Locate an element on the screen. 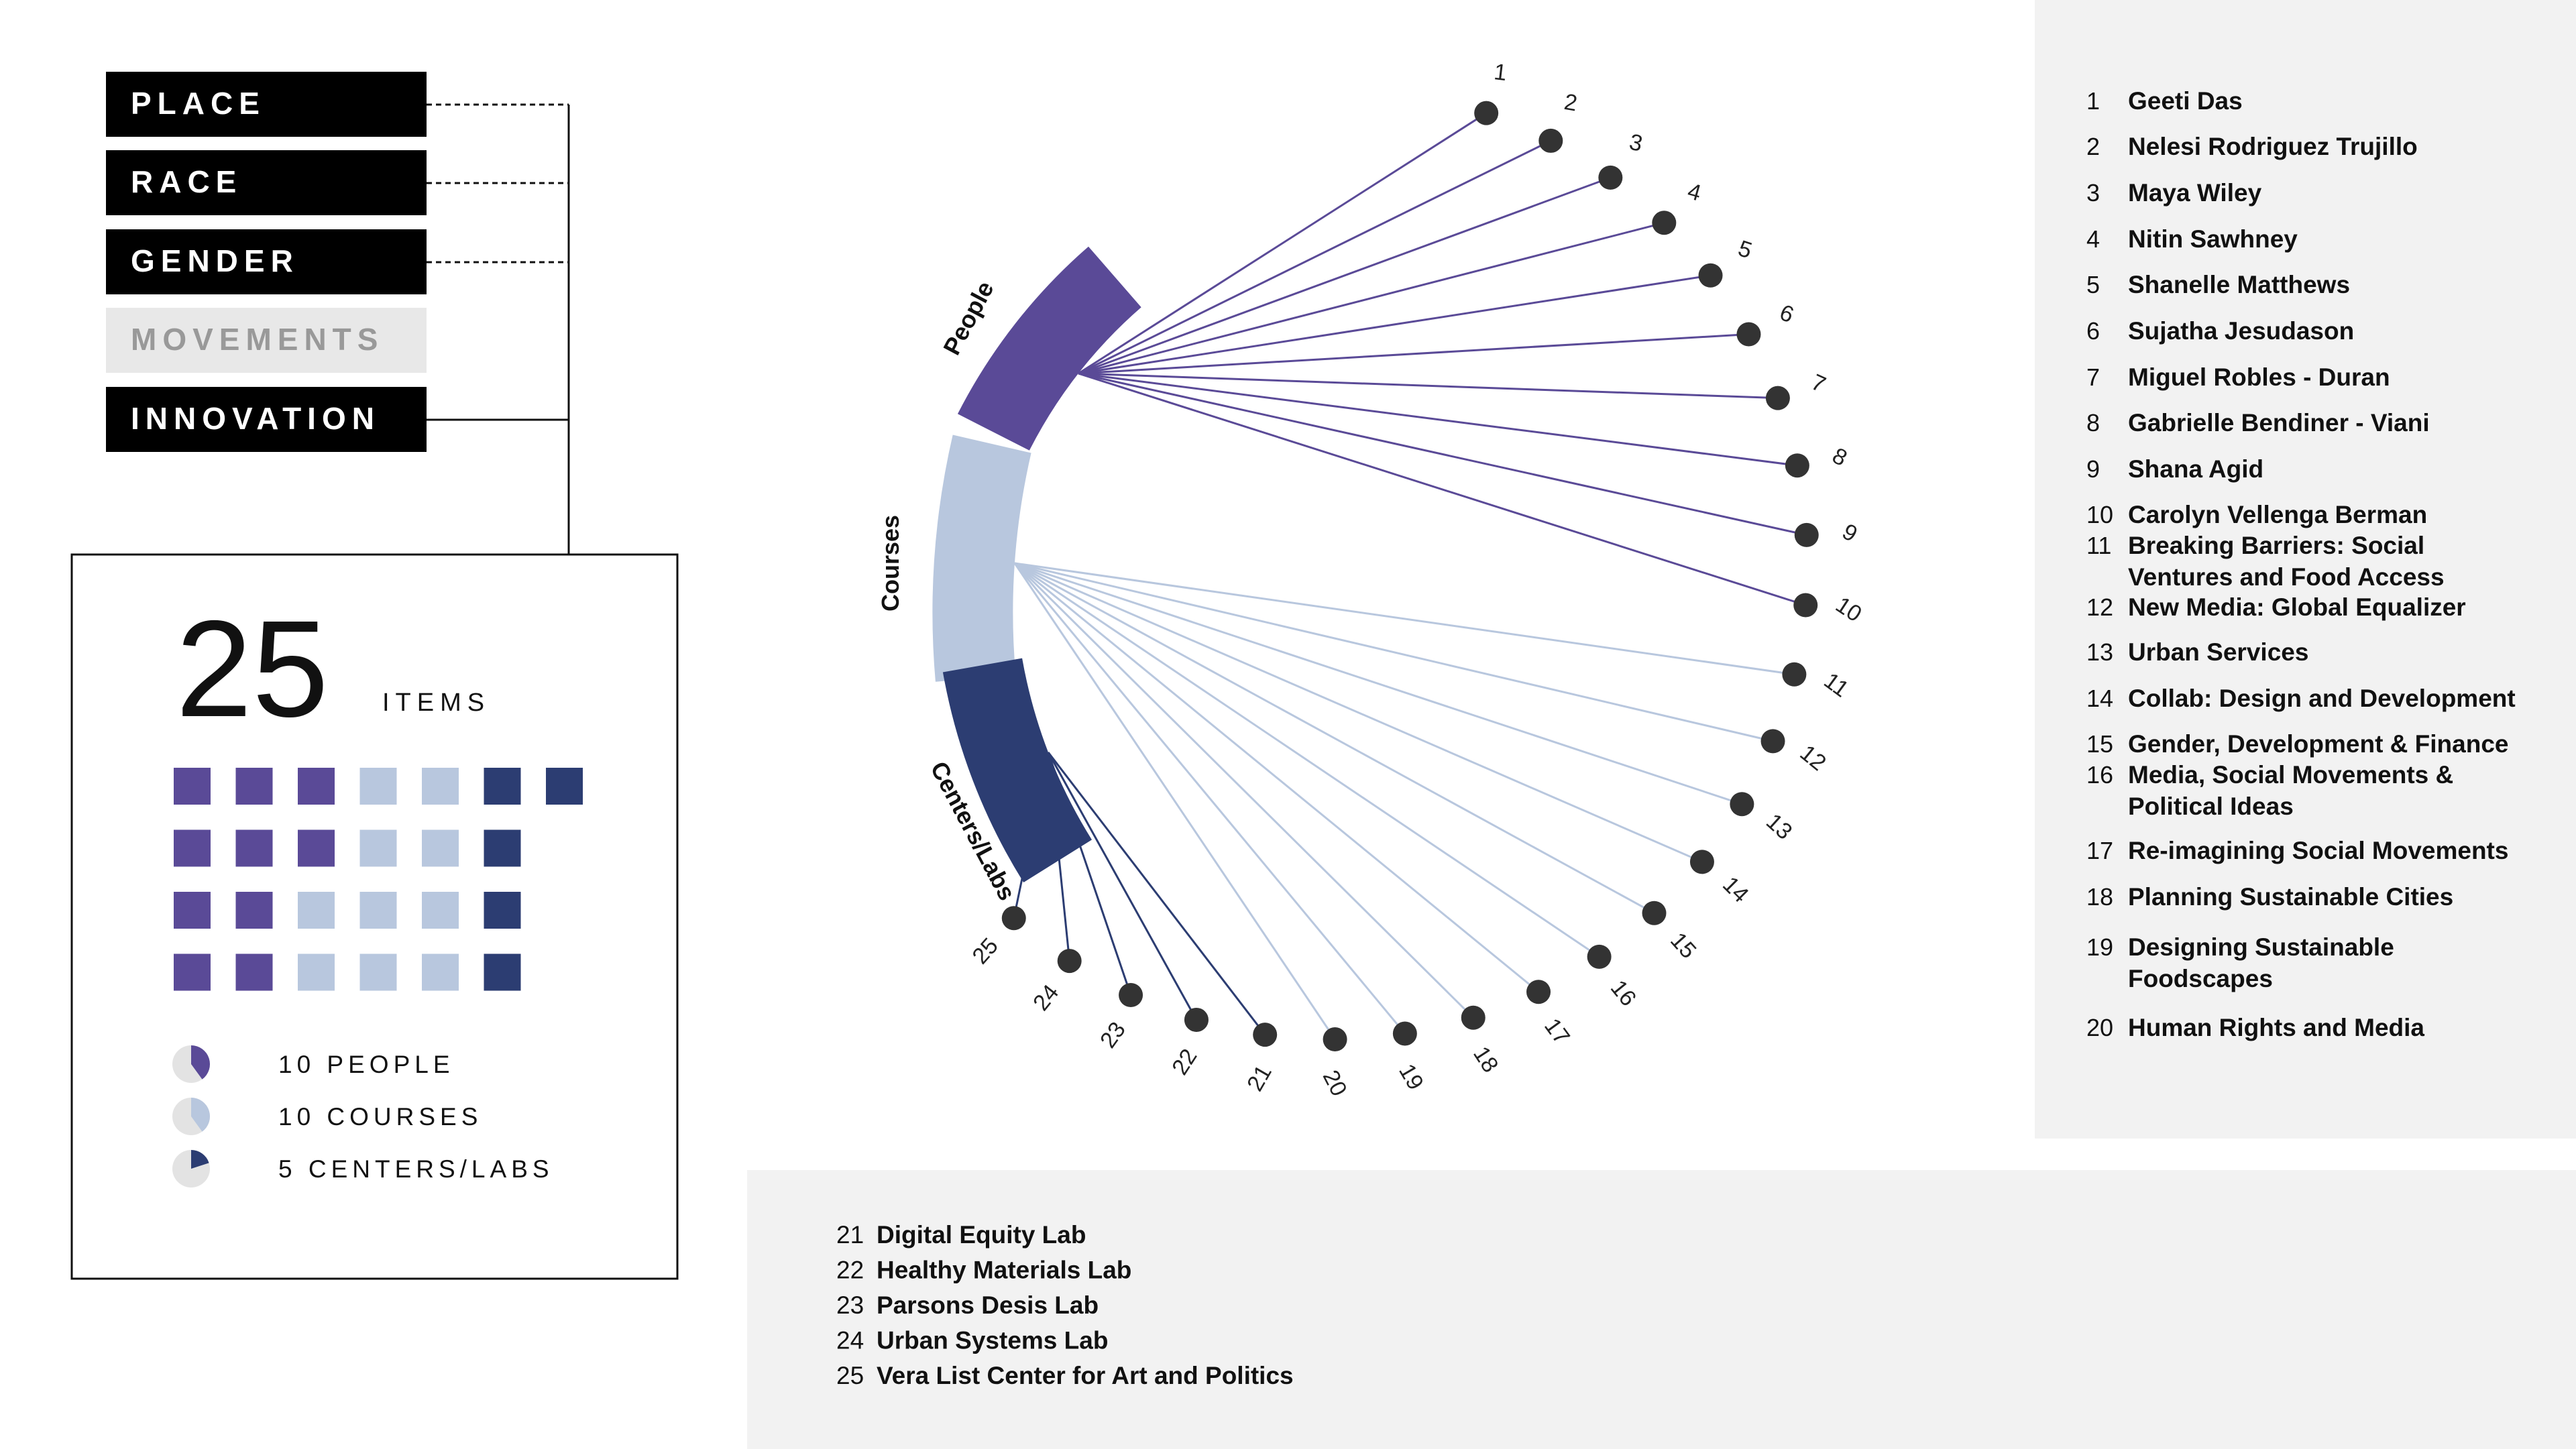  legend-name: Re-imagining Social Movements is located at coordinates (2318, 851).